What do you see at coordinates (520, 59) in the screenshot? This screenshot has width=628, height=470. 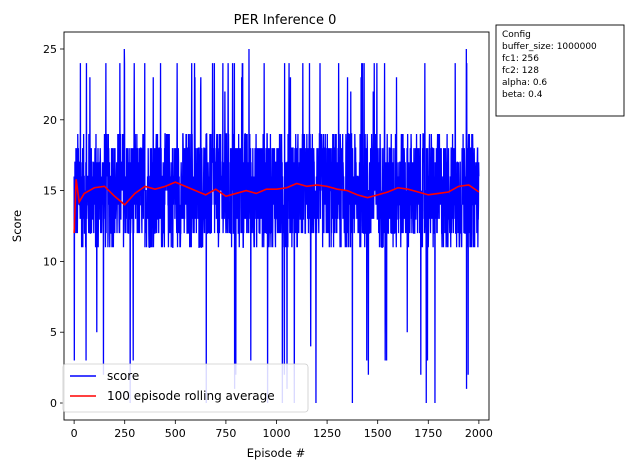 I see `config-line-fc1: fc1: 256` at bounding box center [520, 59].